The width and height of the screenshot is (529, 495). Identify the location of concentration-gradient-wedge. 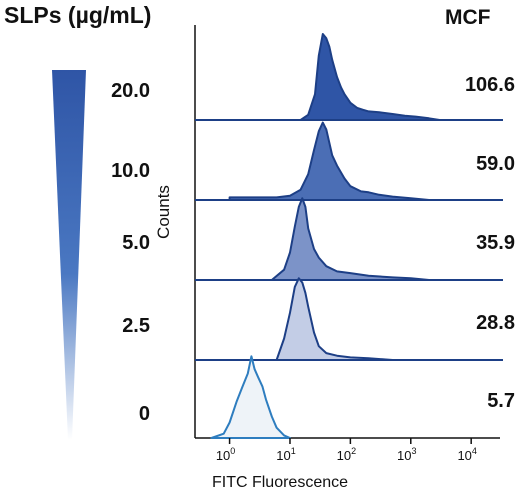
(69, 255).